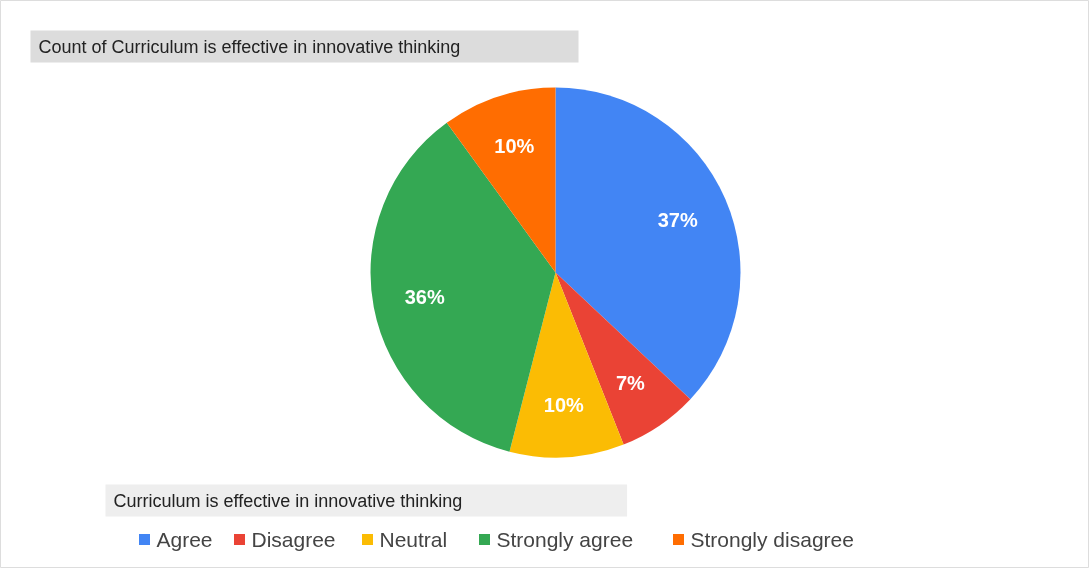  I want to click on data-label: 36%, so click(424, 297).